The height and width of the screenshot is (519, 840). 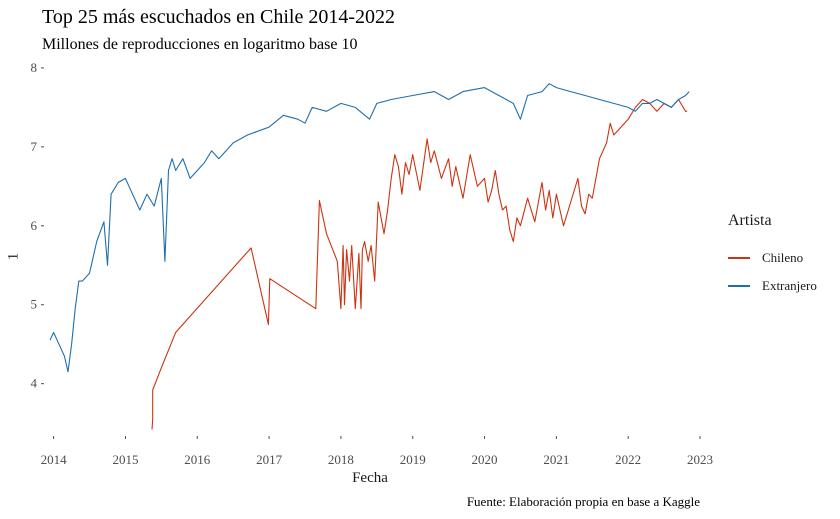 I want to click on x-tick-label: 2023, so click(x=700, y=459).